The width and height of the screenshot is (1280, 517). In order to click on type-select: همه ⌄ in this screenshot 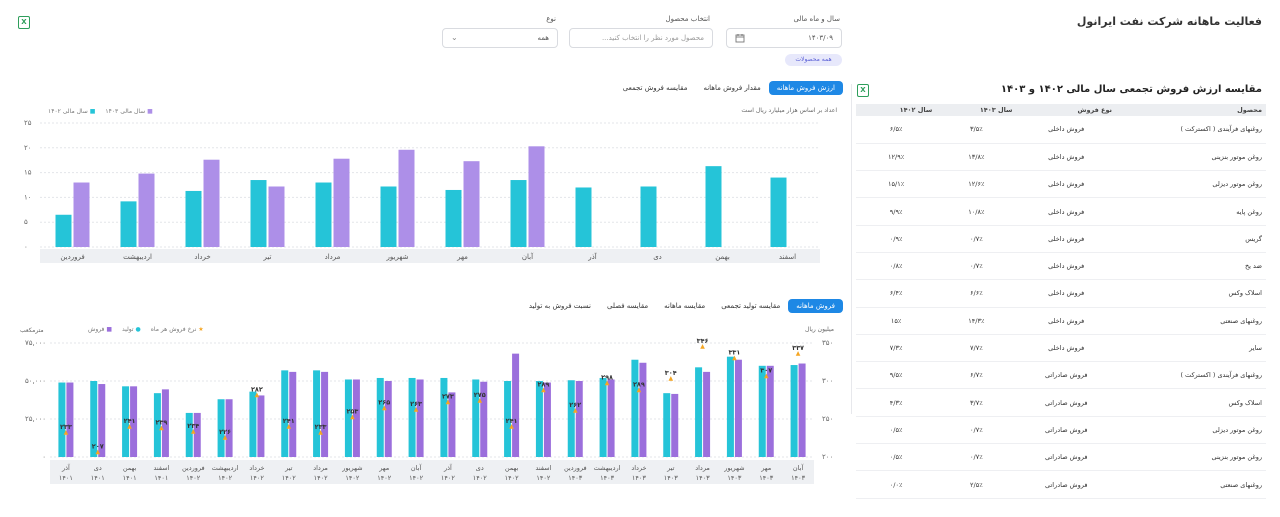, I will do `click(500, 38)`.